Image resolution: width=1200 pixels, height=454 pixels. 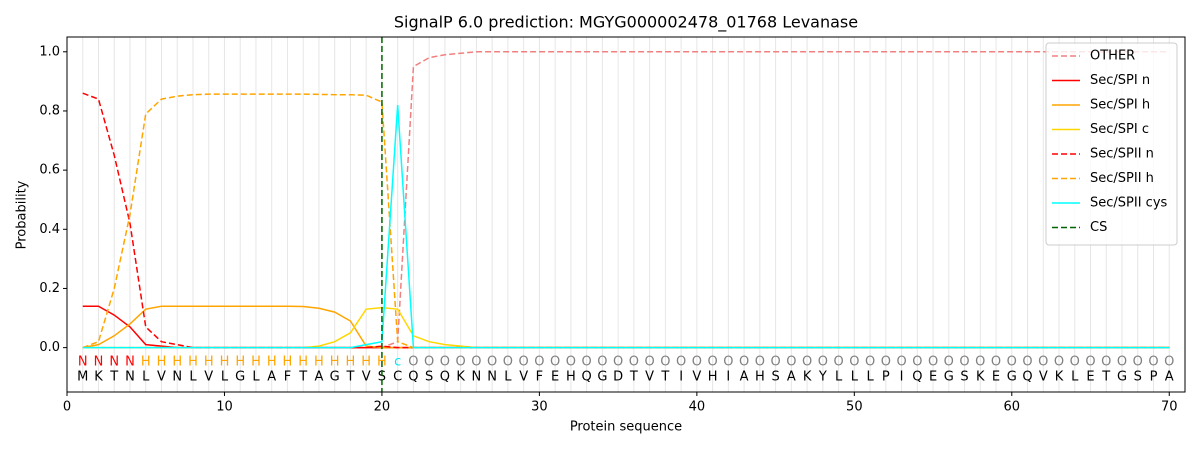 I want to click on residue: I, so click(x=728, y=377).